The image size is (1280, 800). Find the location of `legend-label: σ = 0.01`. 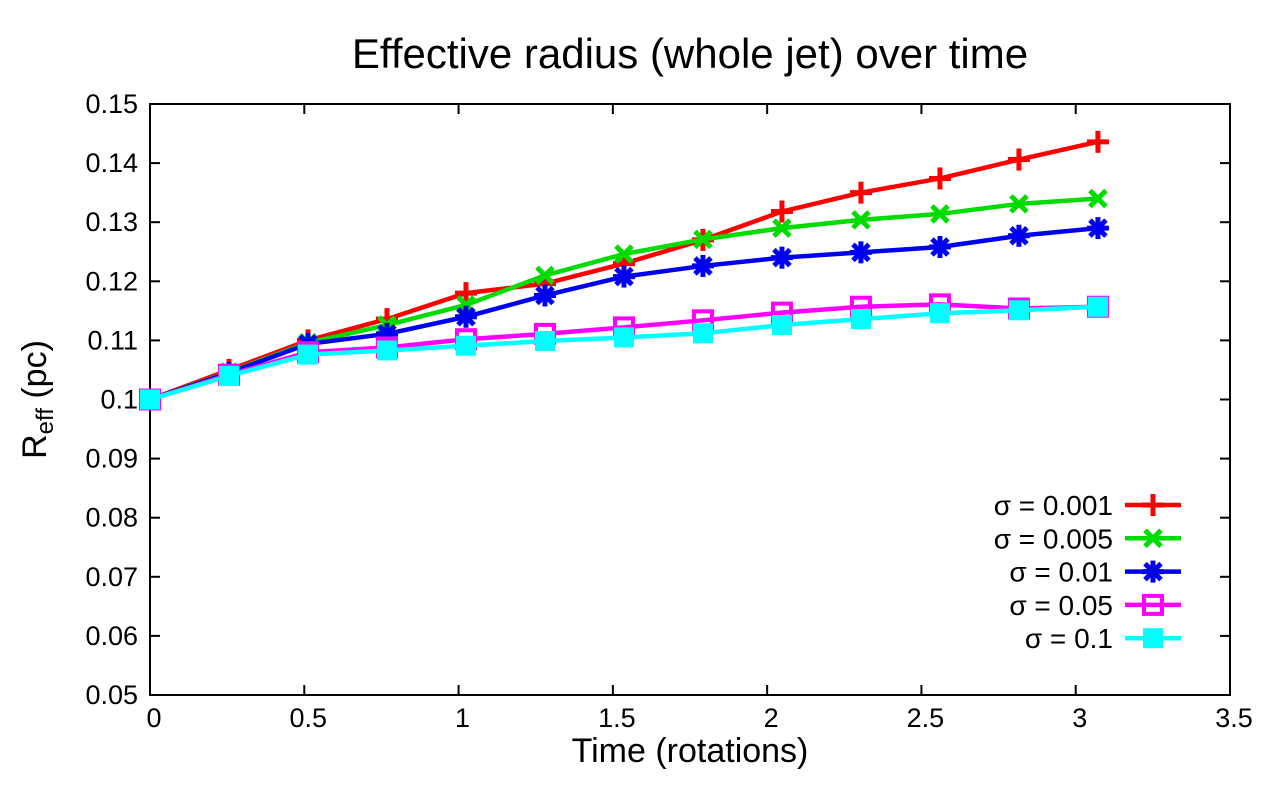

legend-label: σ = 0.01 is located at coordinates (1061, 572).